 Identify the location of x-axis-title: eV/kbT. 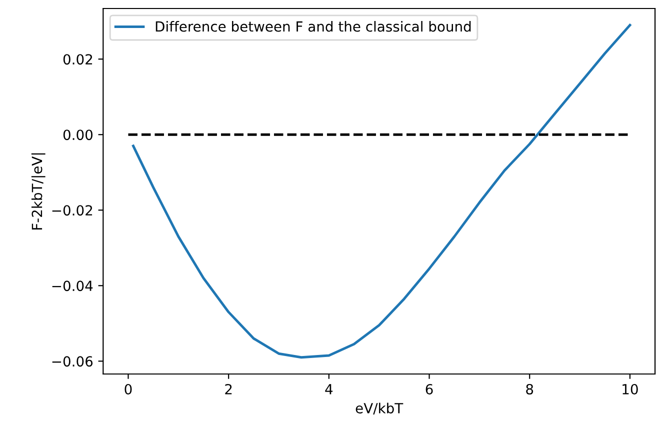
(380, 408).